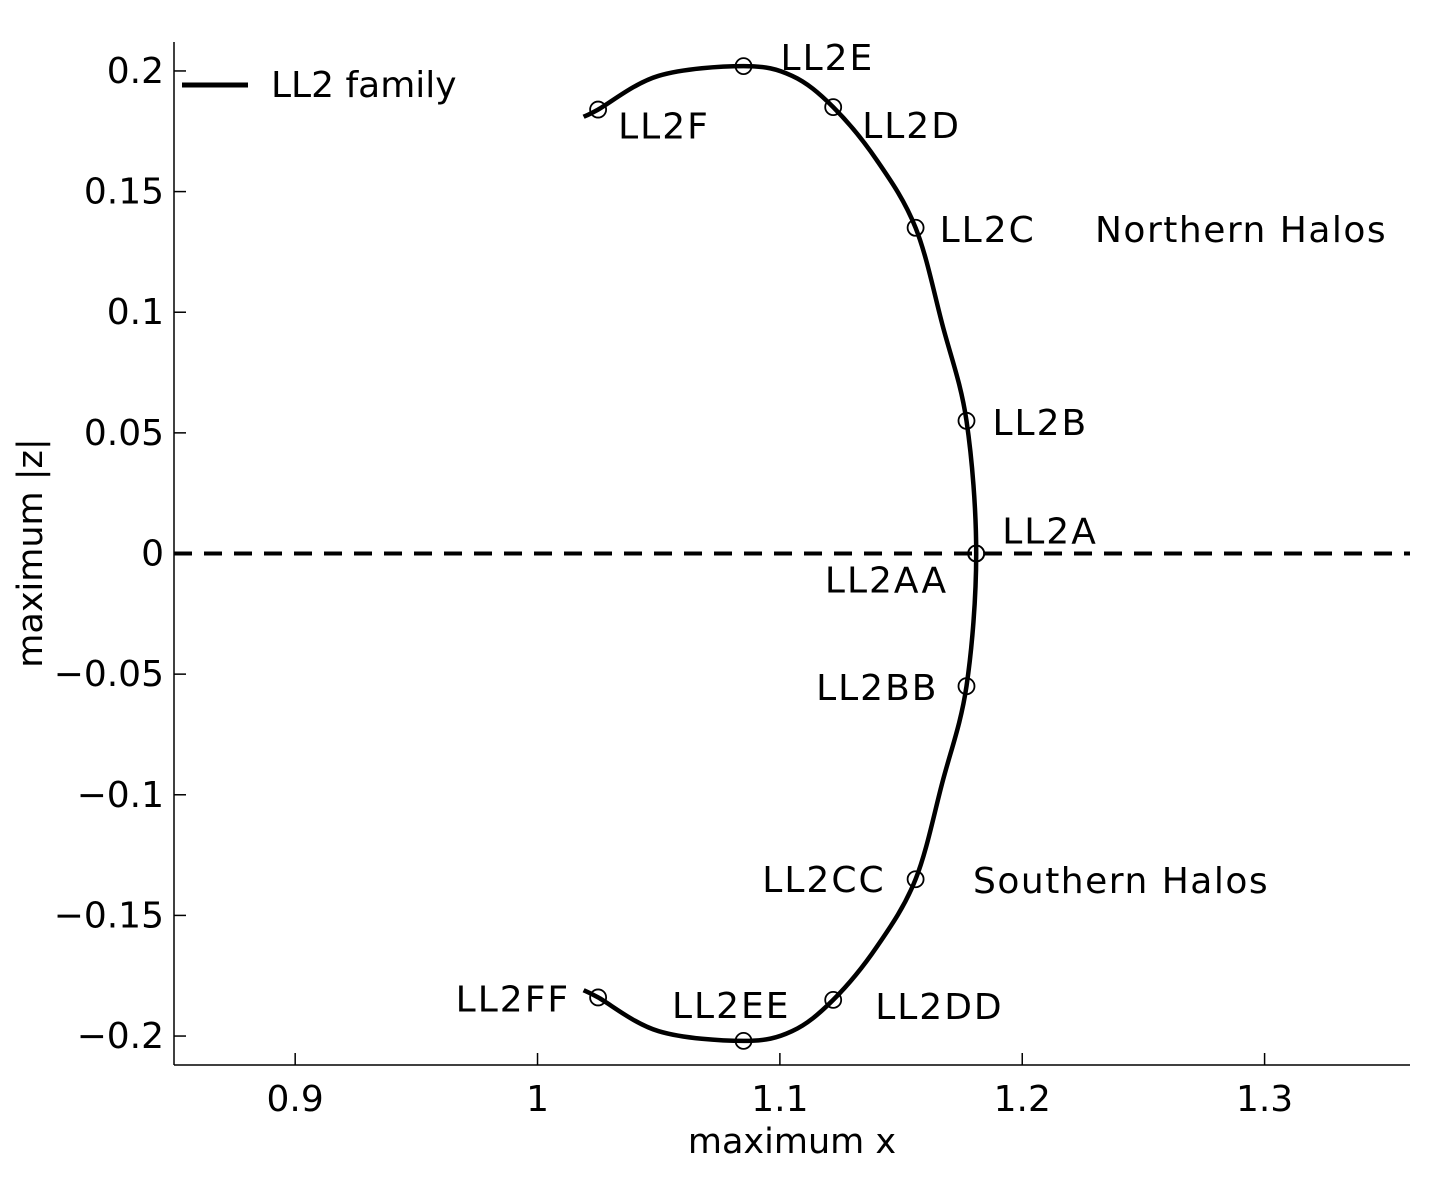 The width and height of the screenshot is (1447, 1182). I want to click on point-label-ll2f: LL2F, so click(664, 127).